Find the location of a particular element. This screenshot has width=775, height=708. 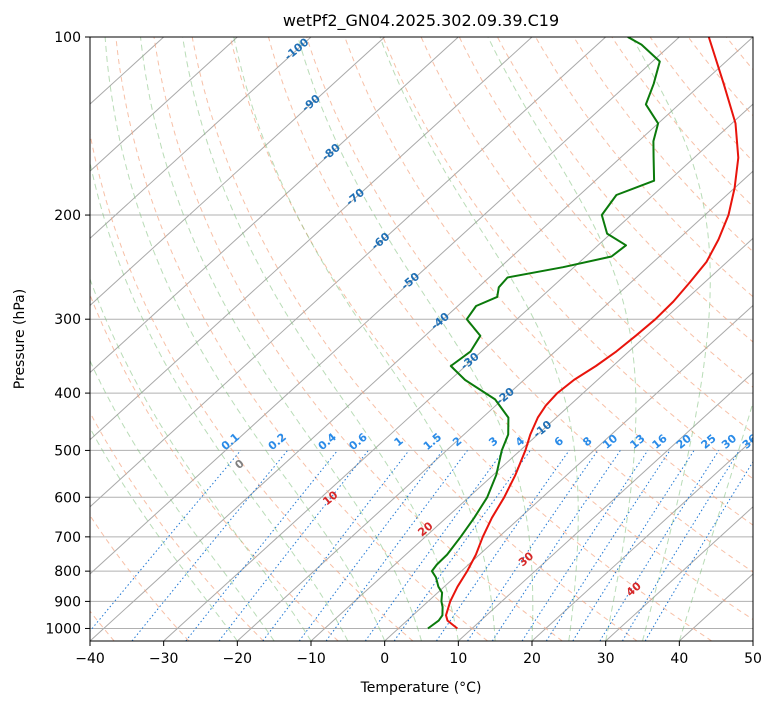

mixing-ratio-label: 10 is located at coordinates (610, 442).